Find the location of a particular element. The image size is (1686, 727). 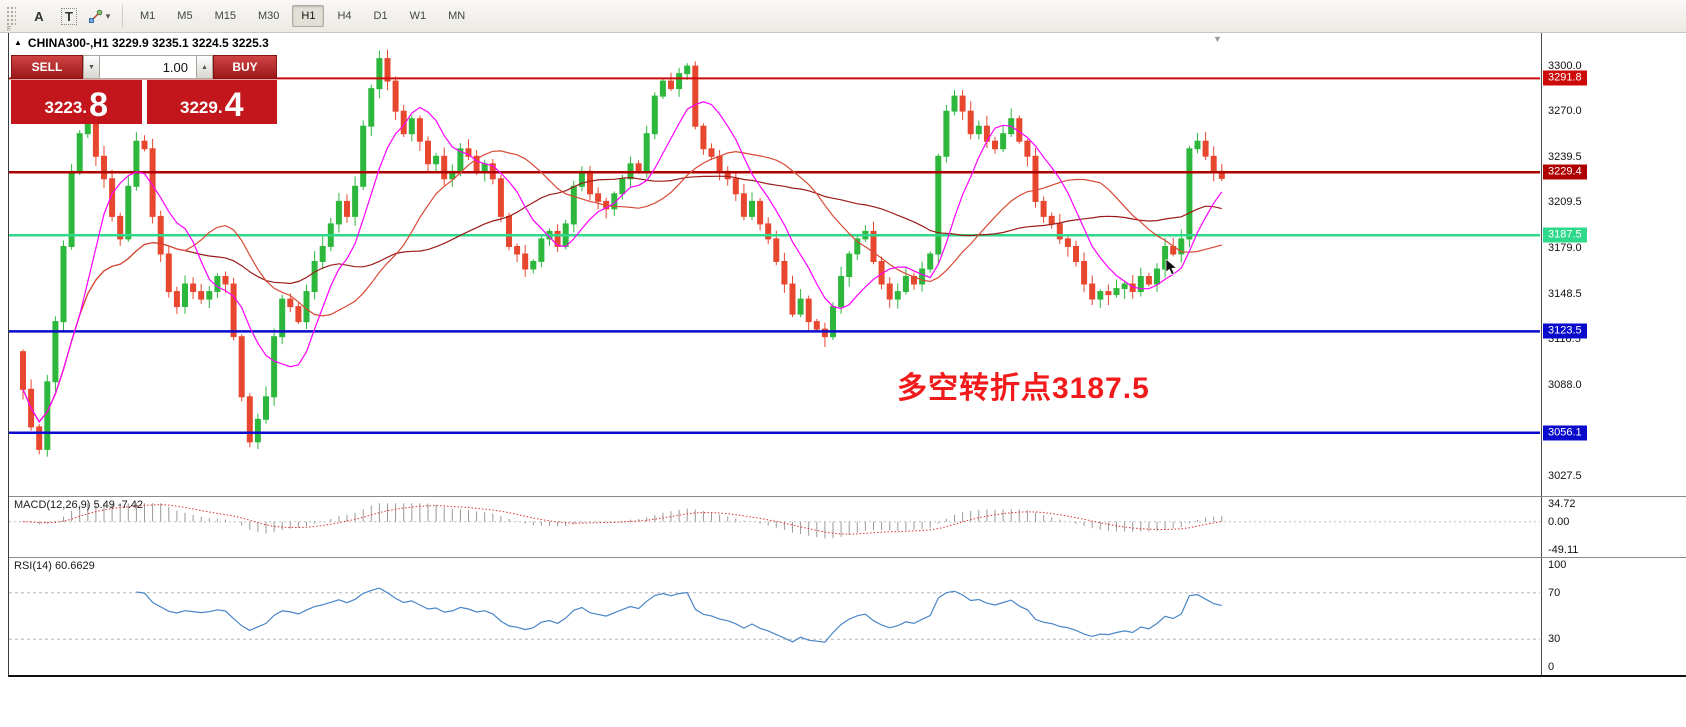

text-tool-button: A is located at coordinates (39, 16).